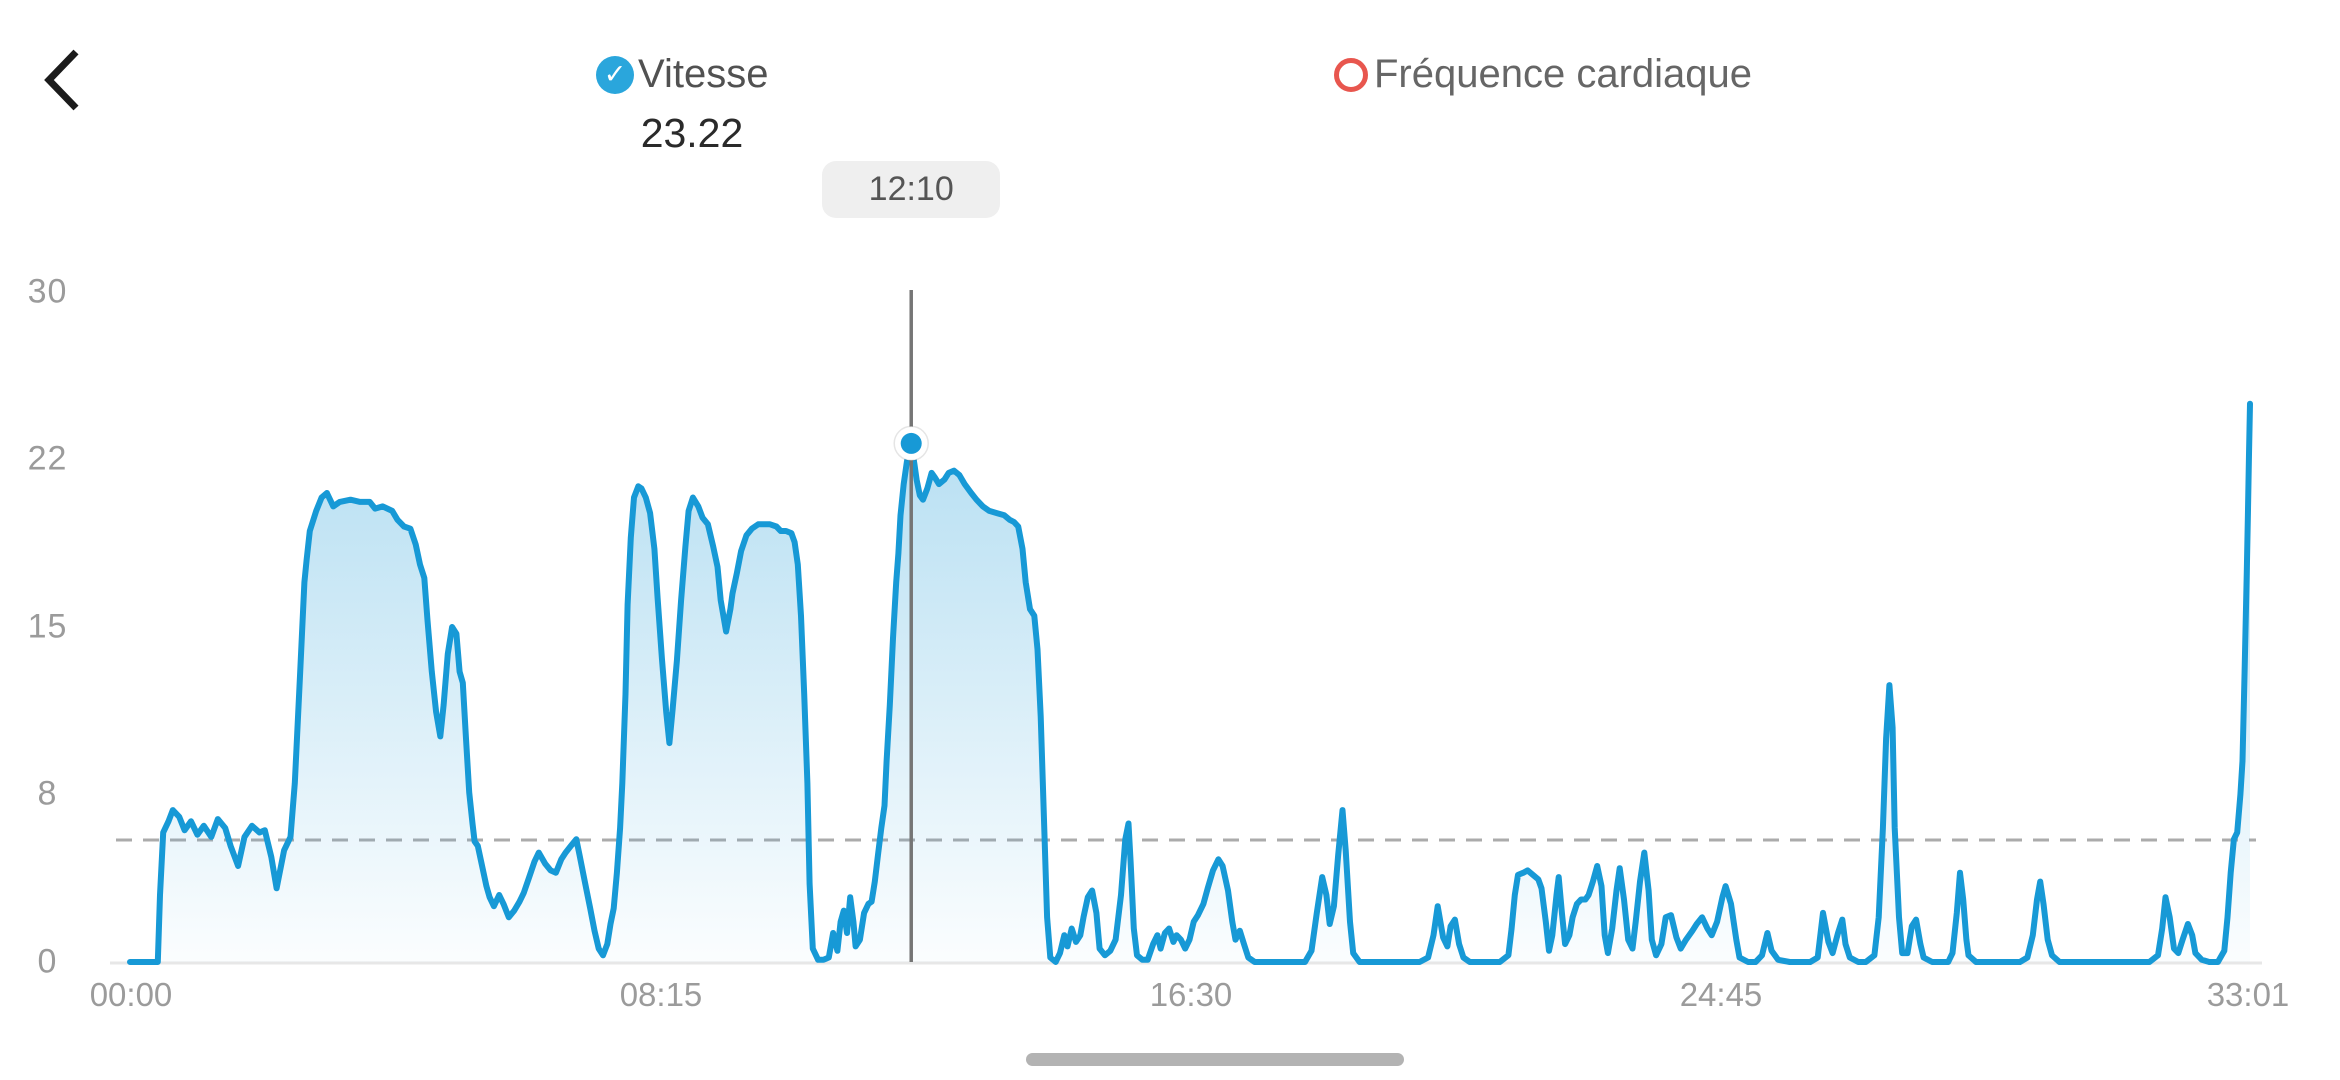 This screenshot has width=2340, height=1080. What do you see at coordinates (1563, 74) in the screenshot?
I see `legend-label-heart-rate: Fréquence cardiaque` at bounding box center [1563, 74].